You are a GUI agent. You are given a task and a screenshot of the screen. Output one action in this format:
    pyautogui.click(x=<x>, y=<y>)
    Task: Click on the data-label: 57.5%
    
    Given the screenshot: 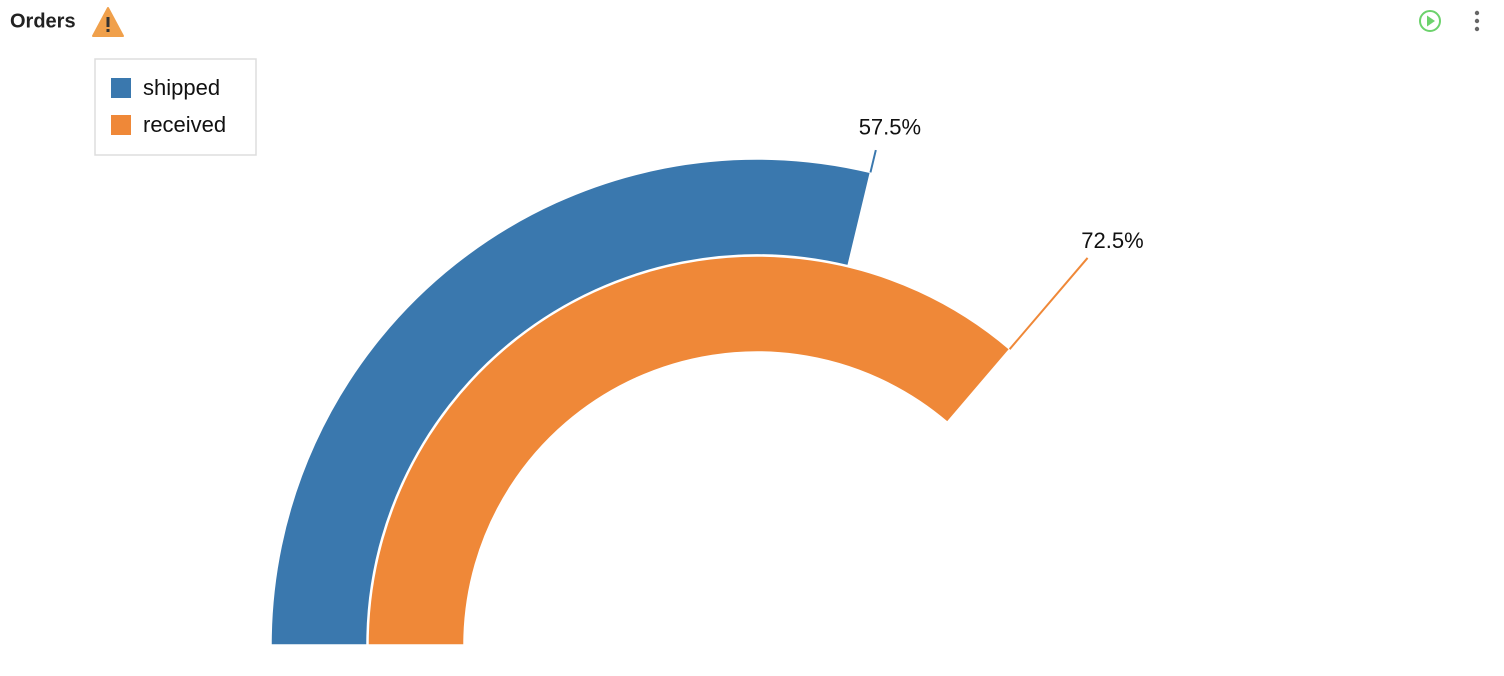 What is the action you would take?
    pyautogui.click(x=890, y=127)
    